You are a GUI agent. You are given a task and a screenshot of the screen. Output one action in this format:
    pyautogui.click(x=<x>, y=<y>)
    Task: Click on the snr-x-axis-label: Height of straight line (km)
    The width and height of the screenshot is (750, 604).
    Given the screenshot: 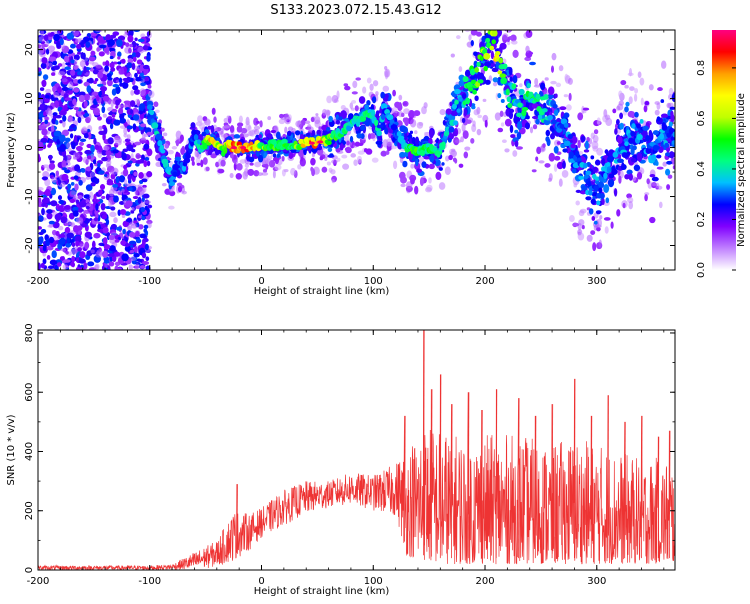 What is the action you would take?
    pyautogui.click(x=322, y=591)
    